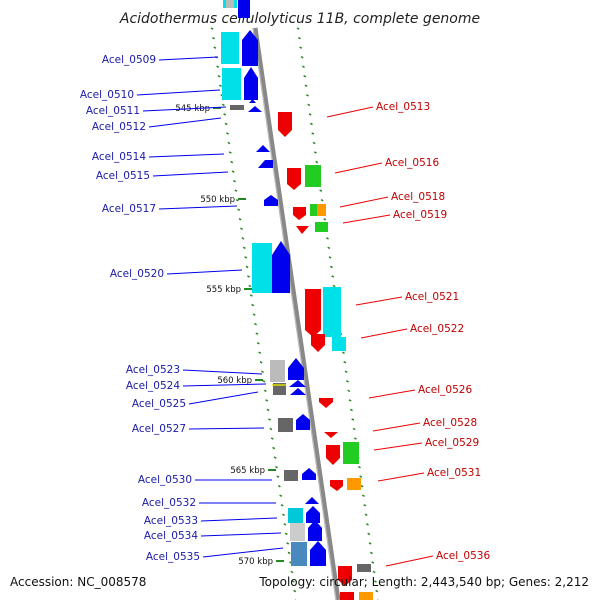  Describe the element at coordinates (313, 210) in the screenshot. I see `feature-0518-green` at that location.